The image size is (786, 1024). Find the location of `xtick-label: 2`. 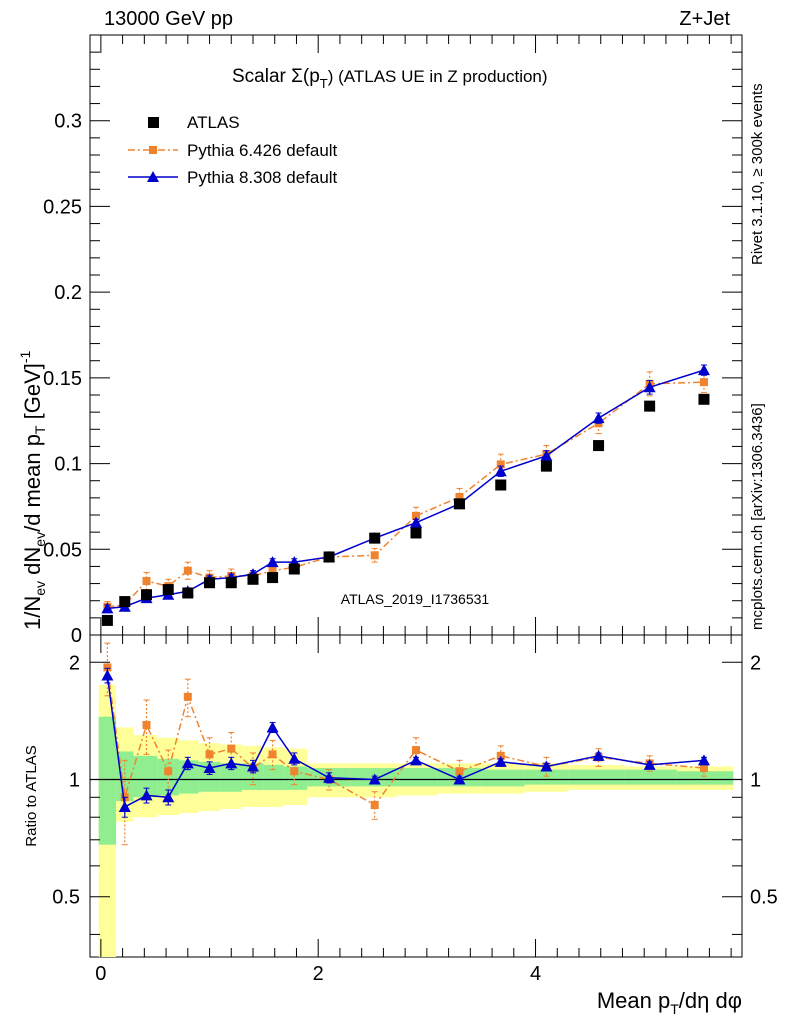

xtick-label: 2 is located at coordinates (318, 974).